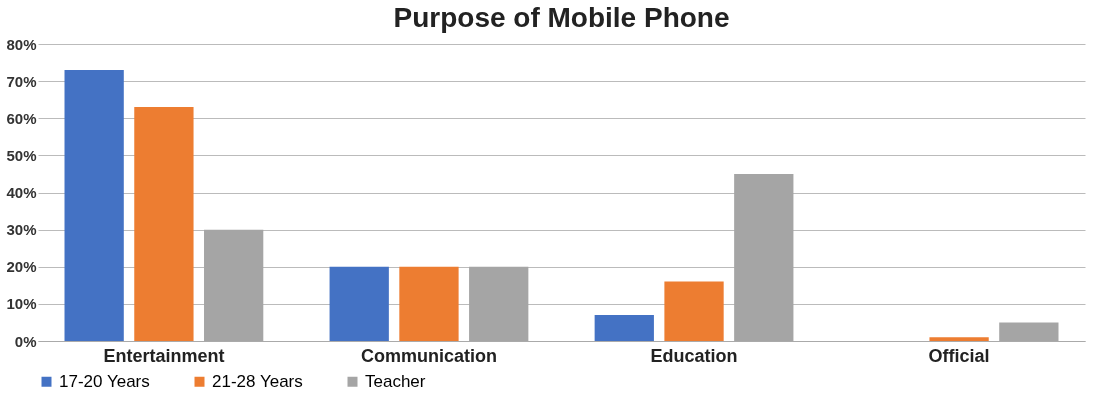 The height and width of the screenshot is (403, 1101). Describe the element at coordinates (21, 304) in the screenshot. I see `y-tick-label: 10%` at that location.